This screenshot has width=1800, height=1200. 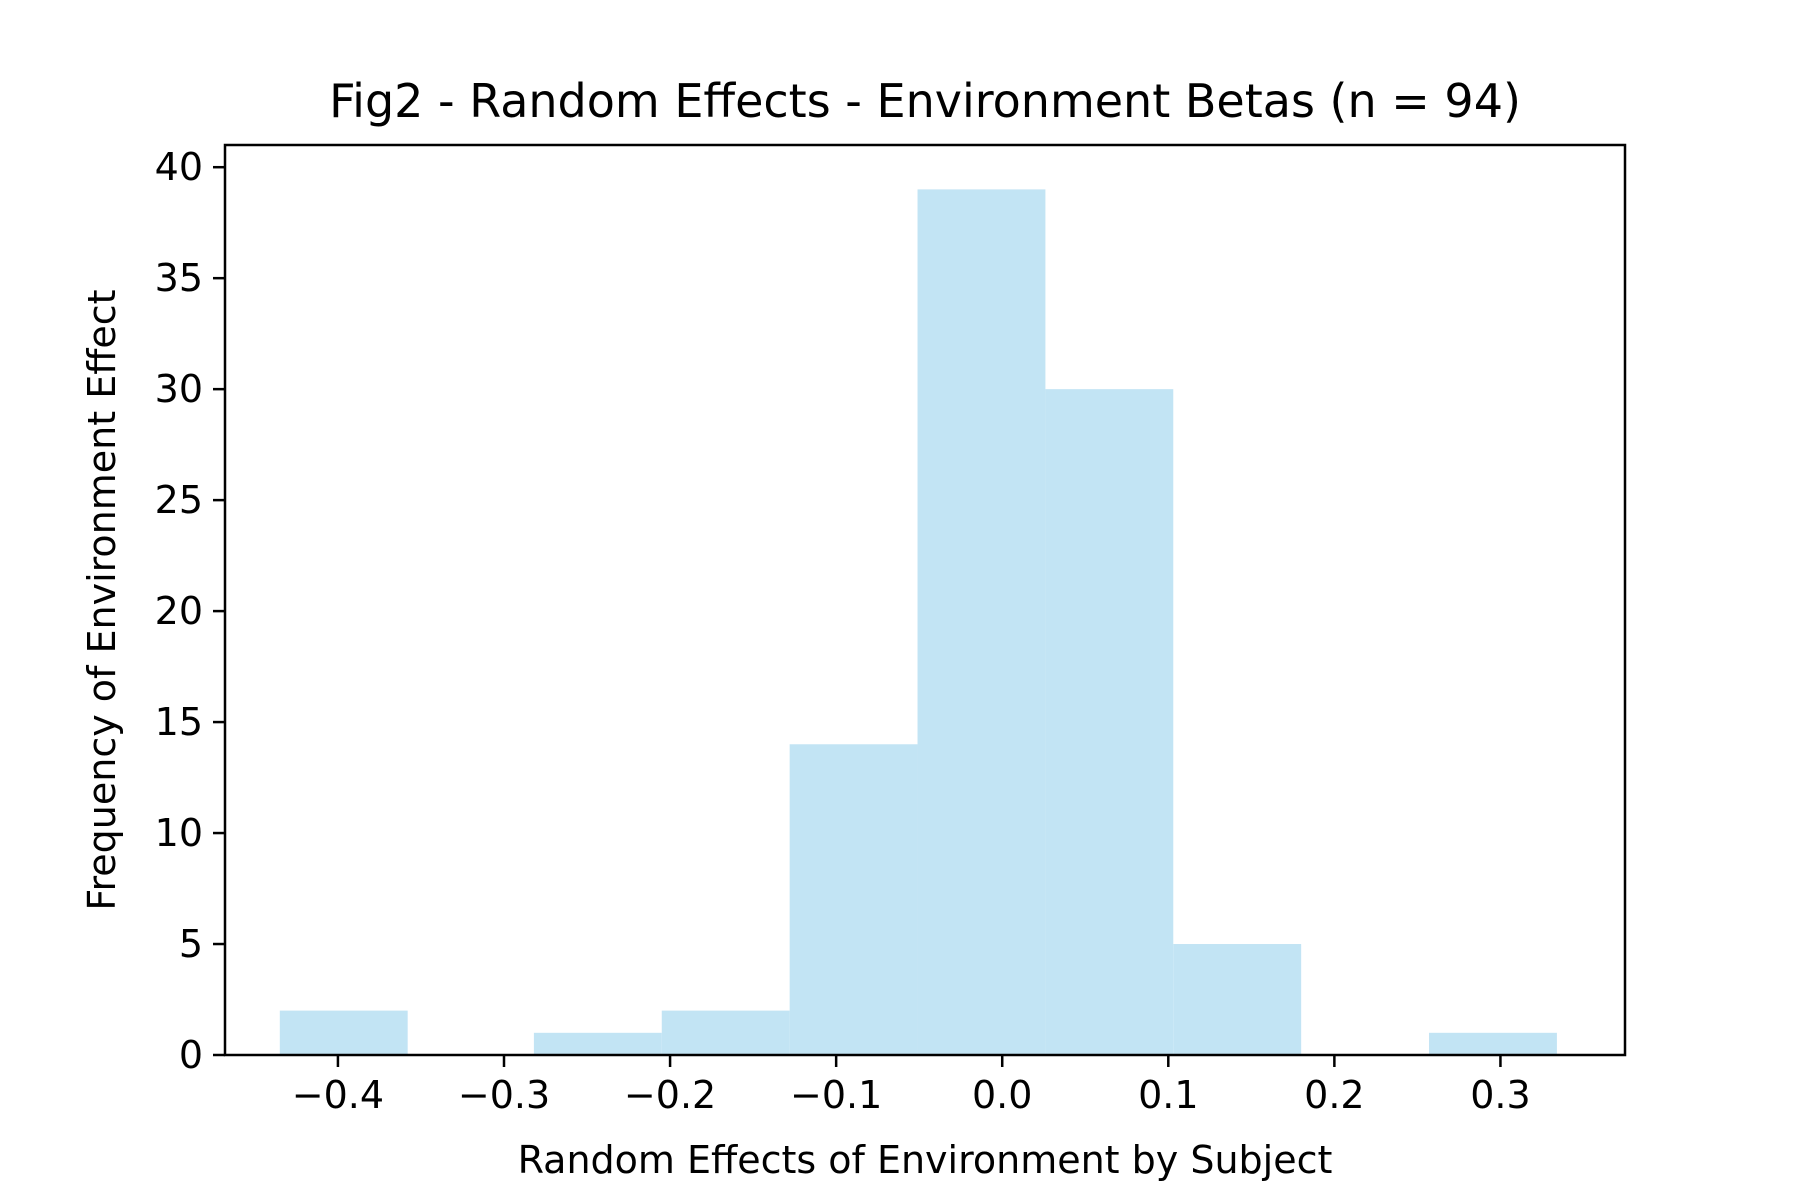 What do you see at coordinates (1500, 1095) in the screenshot?
I see `x-tick-label: 0.3` at bounding box center [1500, 1095].